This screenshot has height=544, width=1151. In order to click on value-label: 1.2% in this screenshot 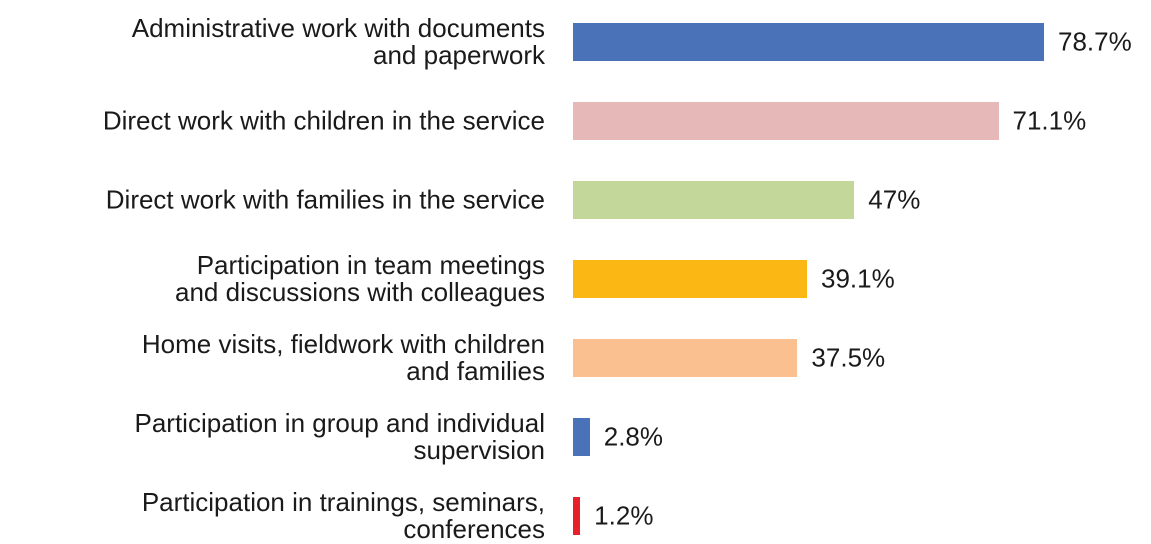, I will do `click(624, 515)`.